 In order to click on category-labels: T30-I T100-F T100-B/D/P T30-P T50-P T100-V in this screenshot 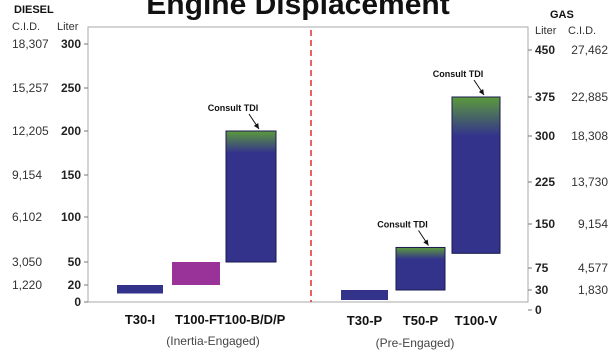, I will do `click(311, 320)`.